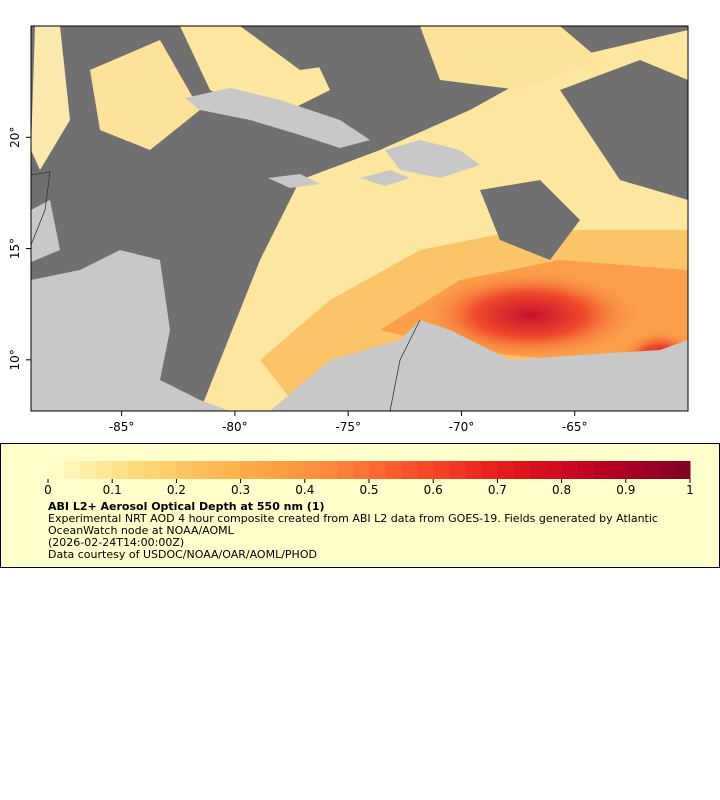  I want to click on colorbar-tick-label: 0.3, so click(240, 490).